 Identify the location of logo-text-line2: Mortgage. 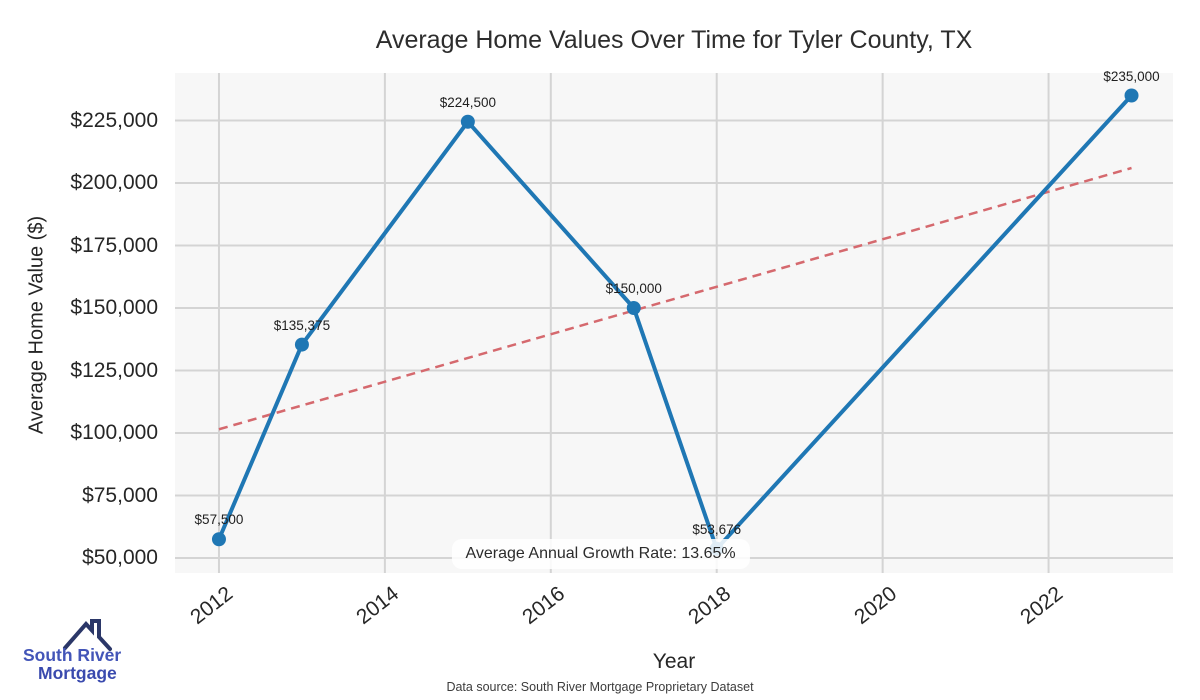
(77, 673).